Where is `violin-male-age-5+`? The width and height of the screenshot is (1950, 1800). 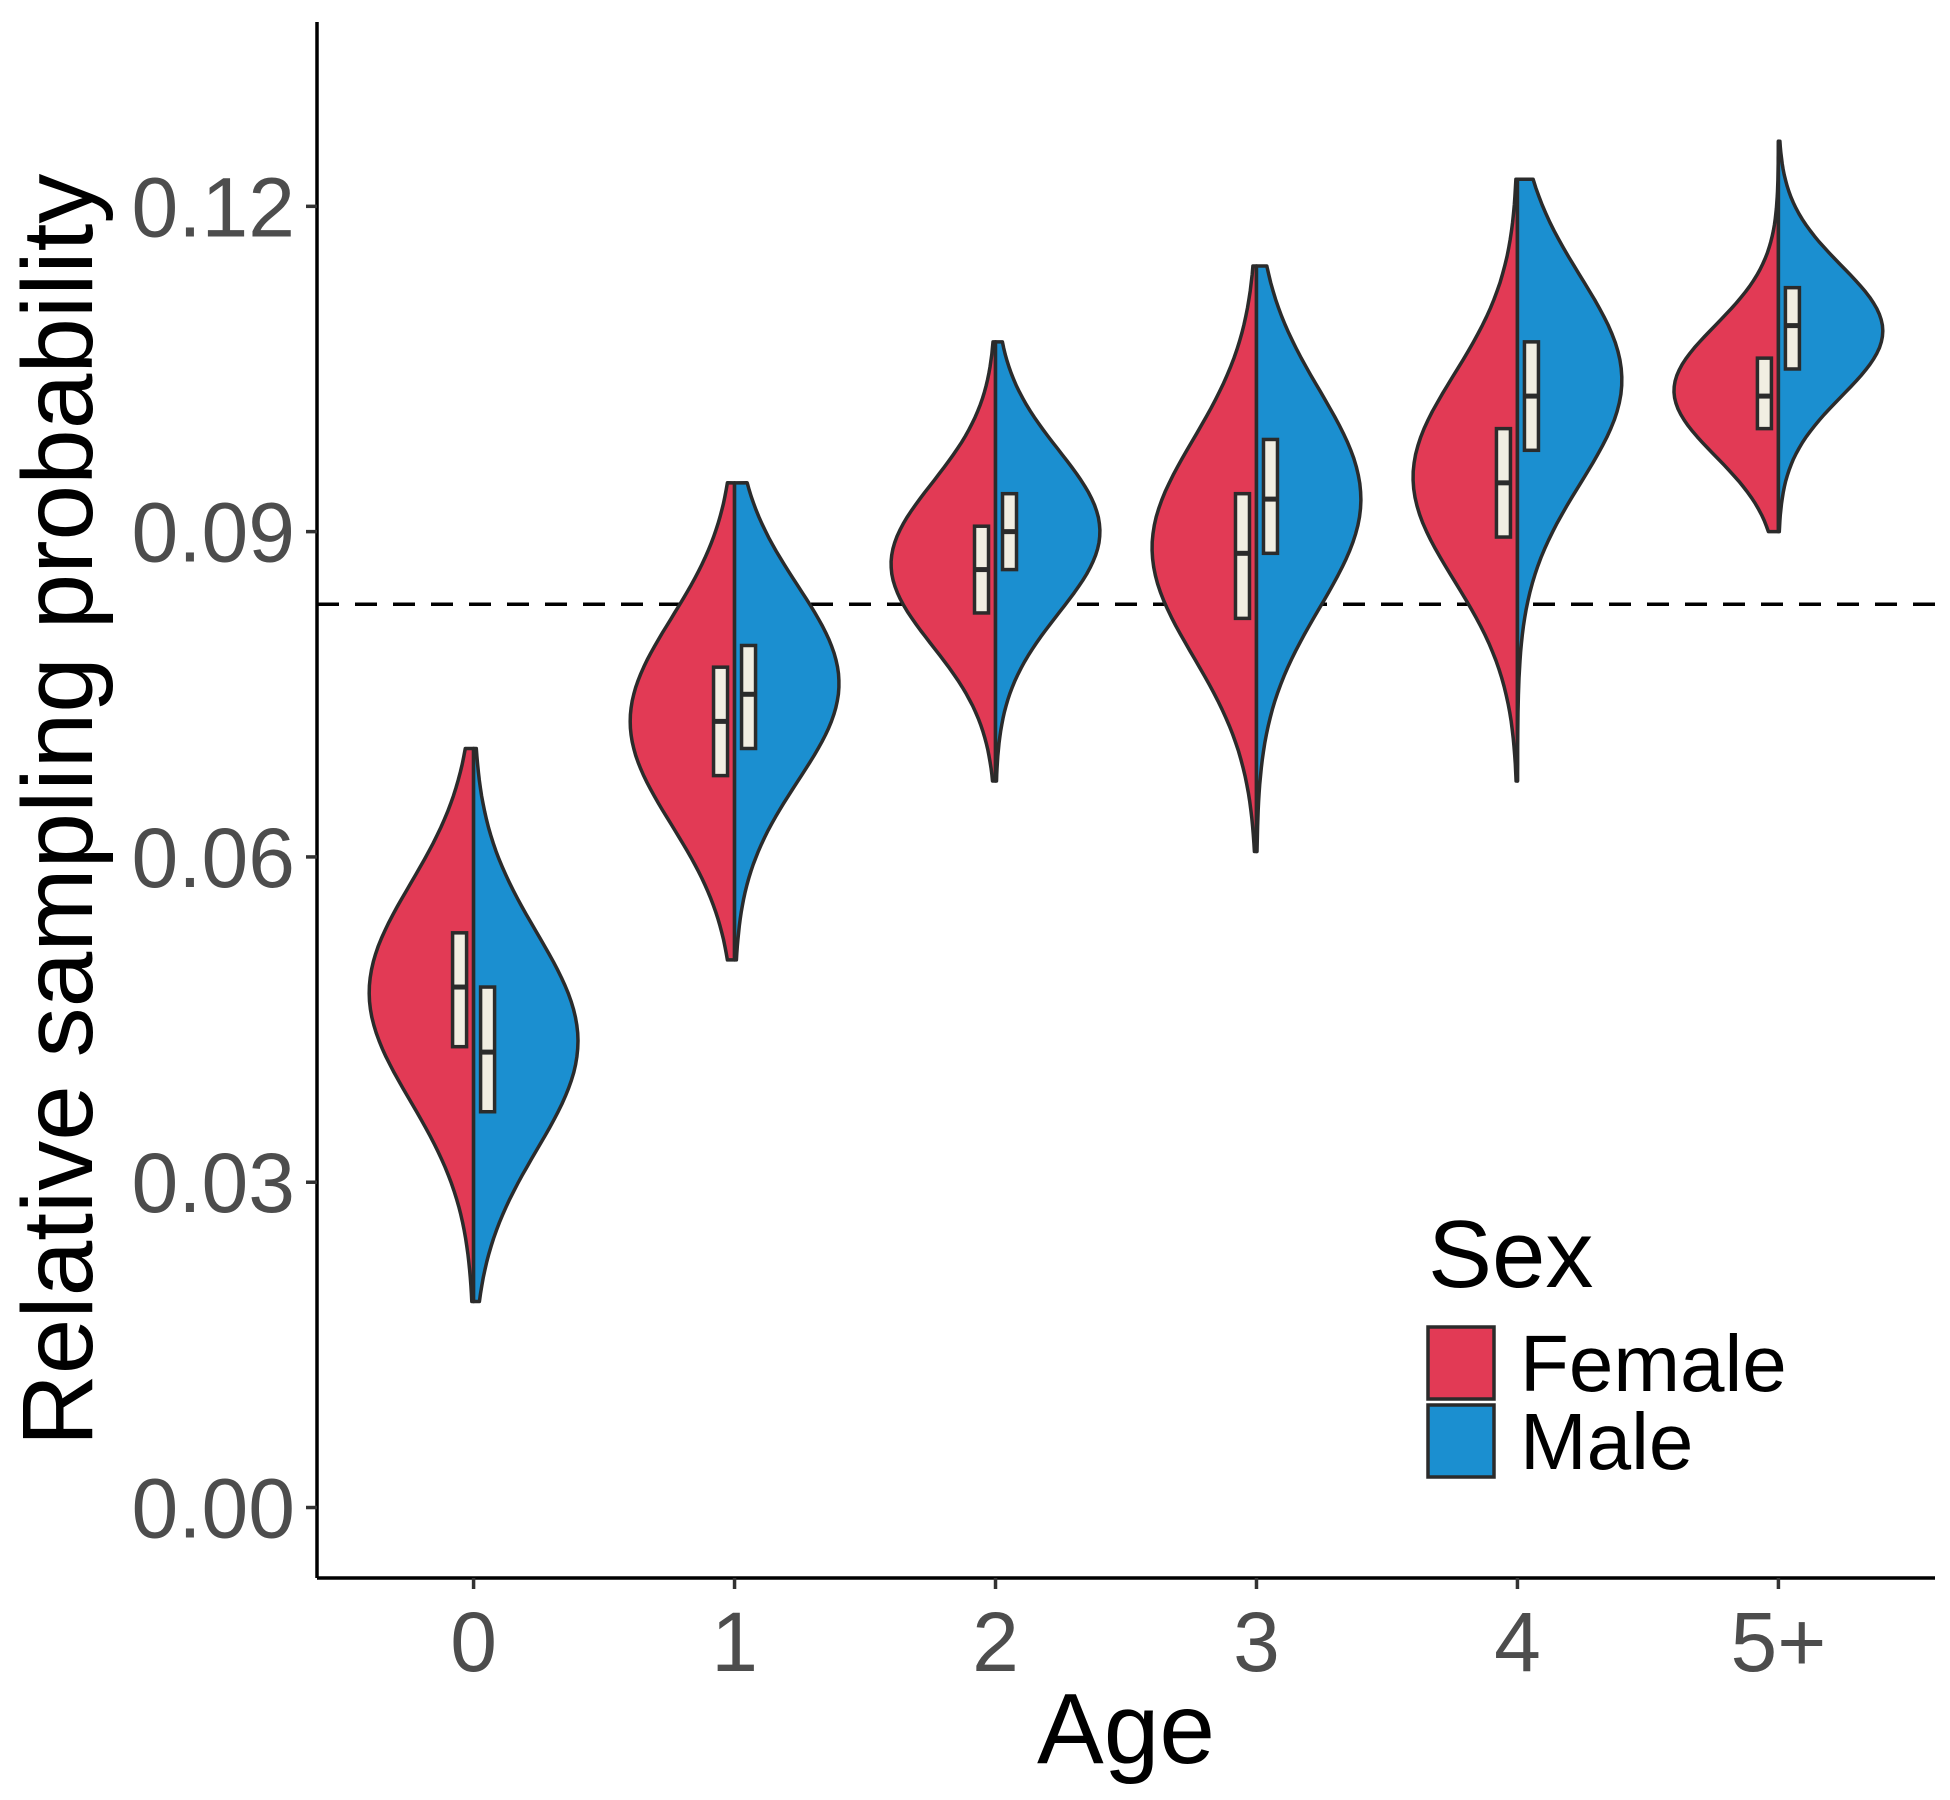
violin-male-age-5+ is located at coordinates (1830, 336).